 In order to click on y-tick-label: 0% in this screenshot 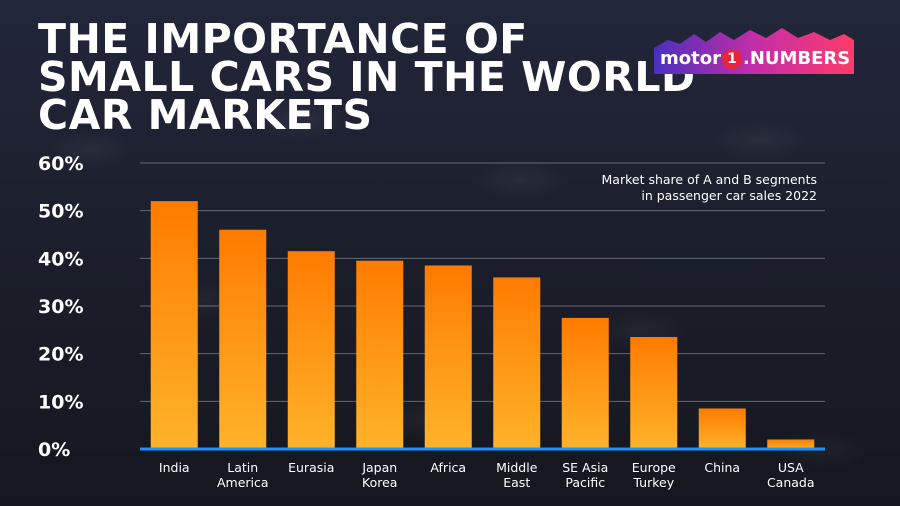, I will do `click(54, 450)`.